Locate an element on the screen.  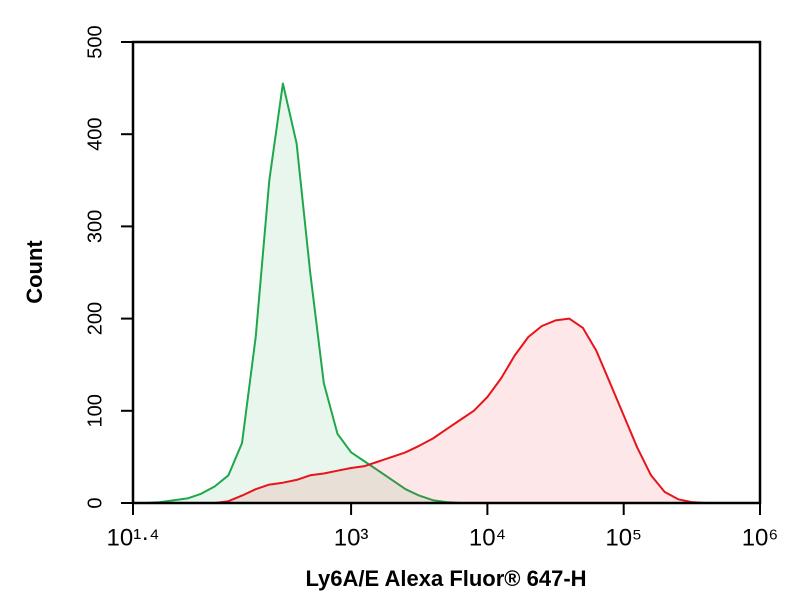
y-tick-label: 100 is located at coordinates (95, 410).